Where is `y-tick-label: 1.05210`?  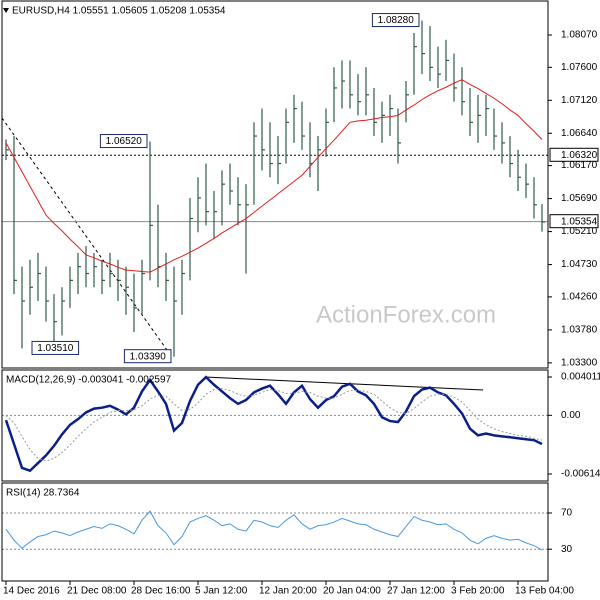 y-tick-label: 1.05210 is located at coordinates (579, 231).